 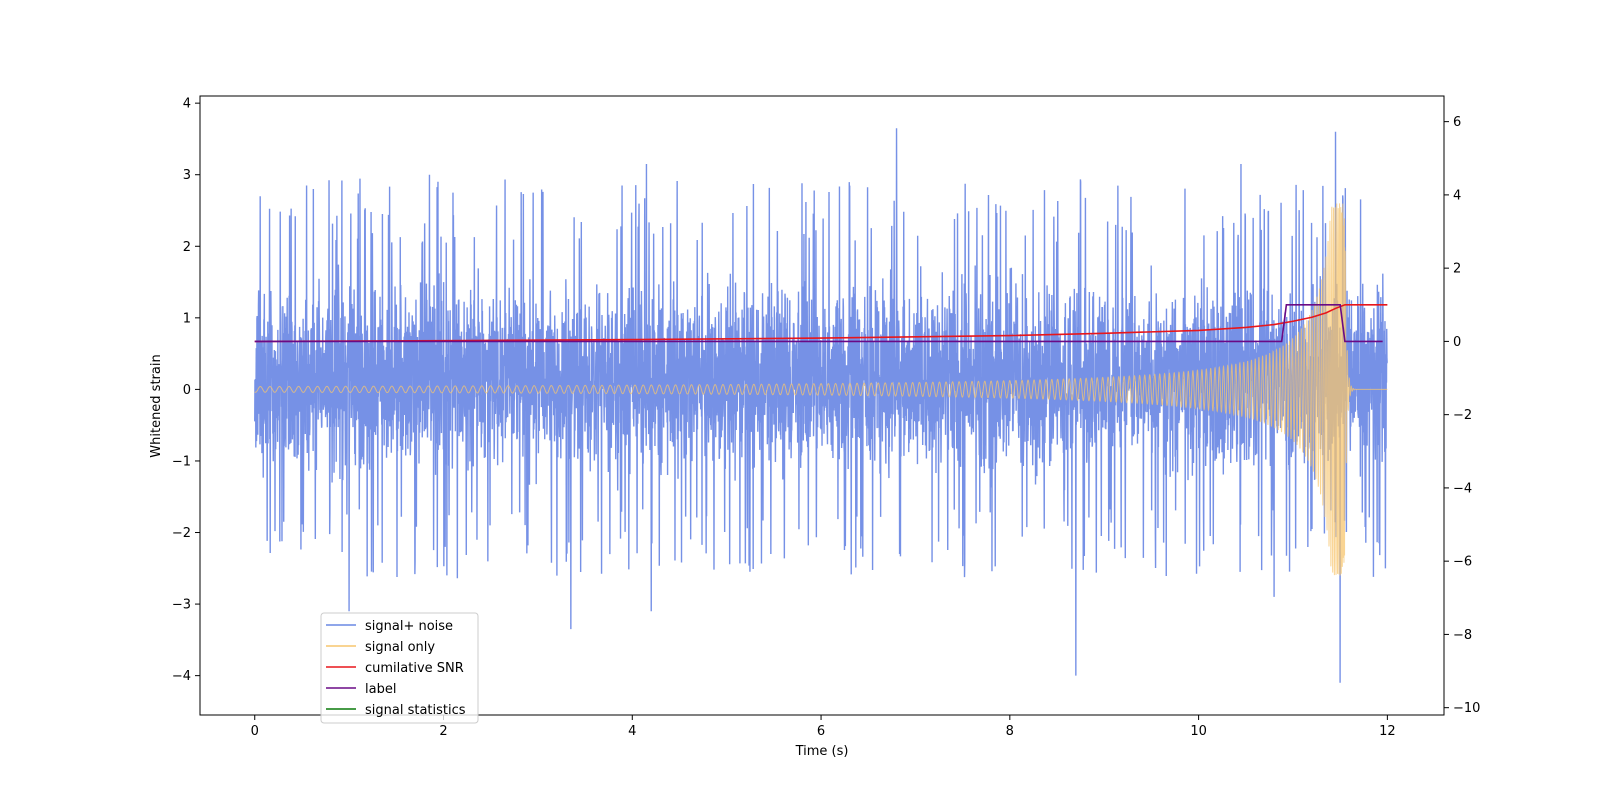 I want to click on x-axis-label: Time (s), so click(x=822, y=751).